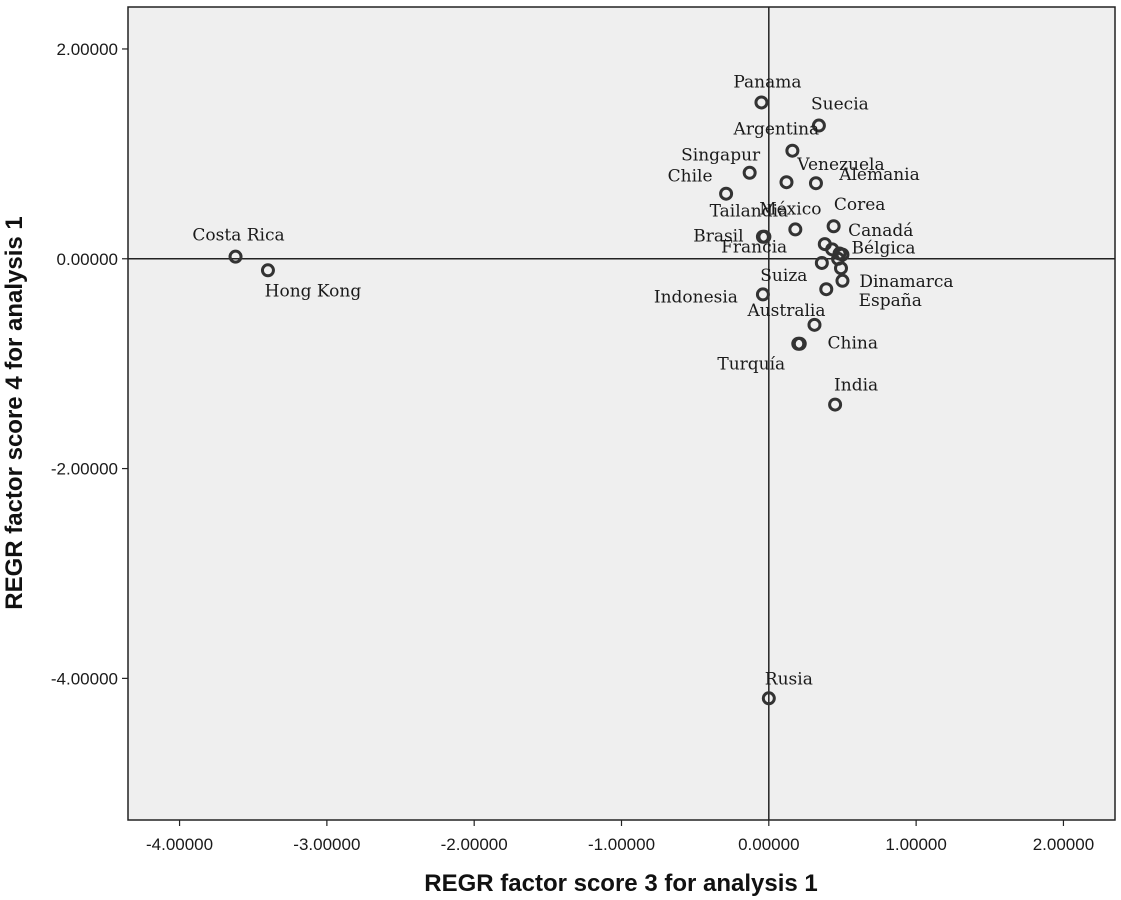 This screenshot has width=1121, height=900. I want to click on point-label: Bélgica, so click(884, 249).